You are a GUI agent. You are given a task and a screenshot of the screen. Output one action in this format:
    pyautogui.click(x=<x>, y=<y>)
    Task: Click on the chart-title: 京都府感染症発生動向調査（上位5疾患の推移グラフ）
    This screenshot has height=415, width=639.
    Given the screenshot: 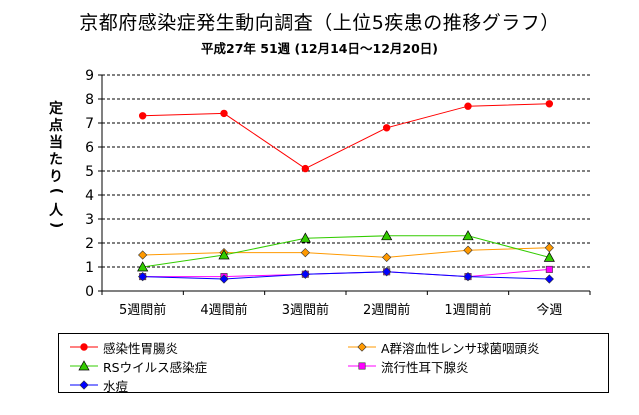 What is the action you would take?
    pyautogui.click(x=319, y=23)
    